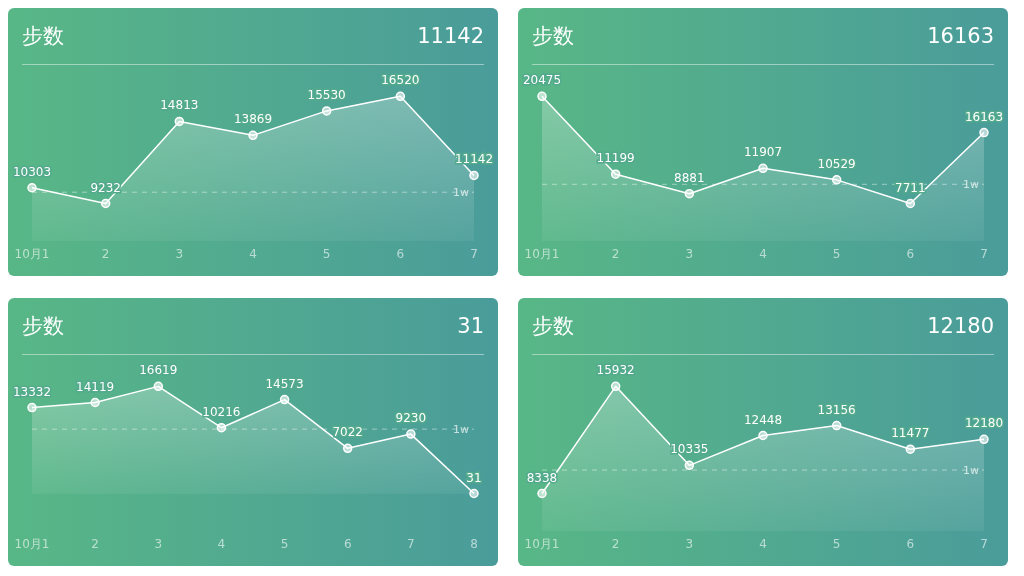  What do you see at coordinates (984, 116) in the screenshot?
I see `data-label: 16163` at bounding box center [984, 116].